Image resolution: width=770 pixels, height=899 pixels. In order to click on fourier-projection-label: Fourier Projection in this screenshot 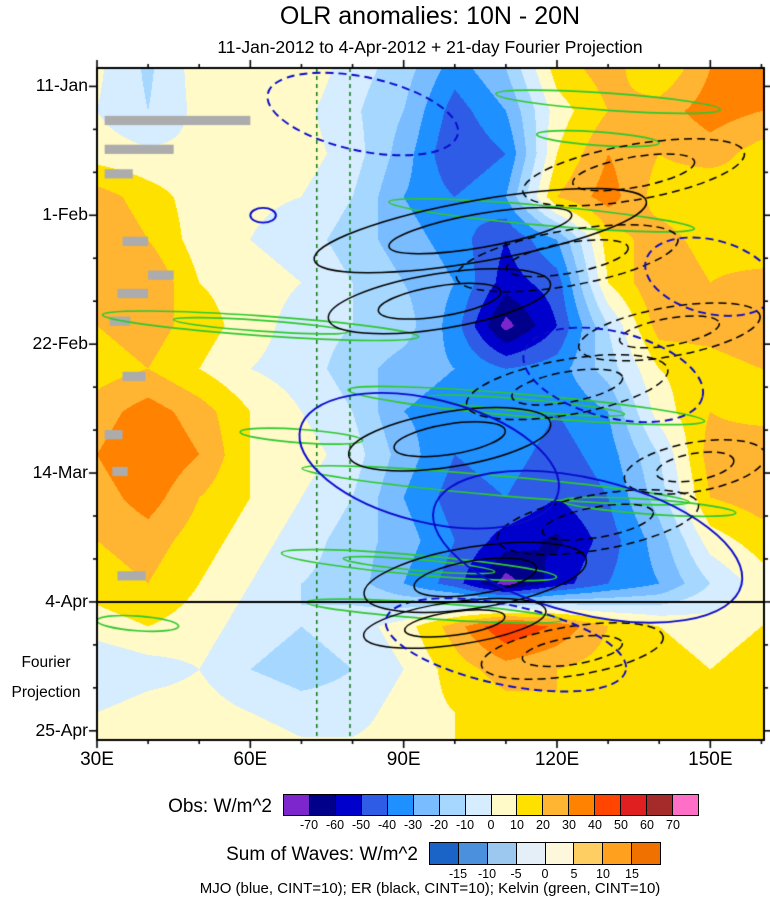, I will do `click(46, 678)`.